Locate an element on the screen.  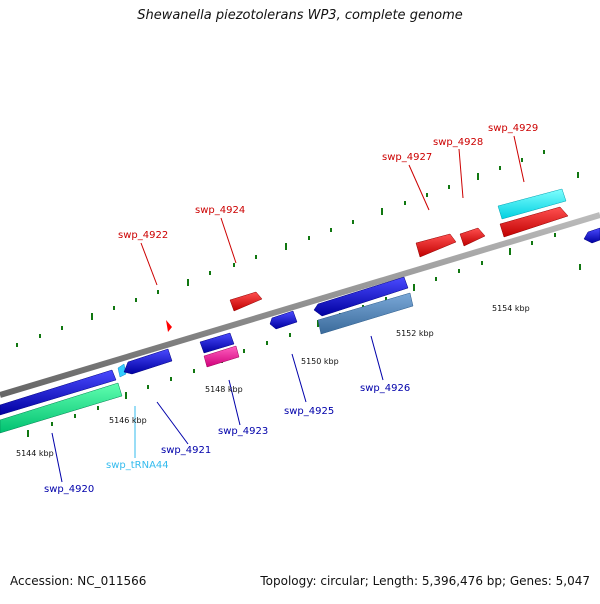
gene-label-swp_4923: swp_4923 is located at coordinates (243, 431).